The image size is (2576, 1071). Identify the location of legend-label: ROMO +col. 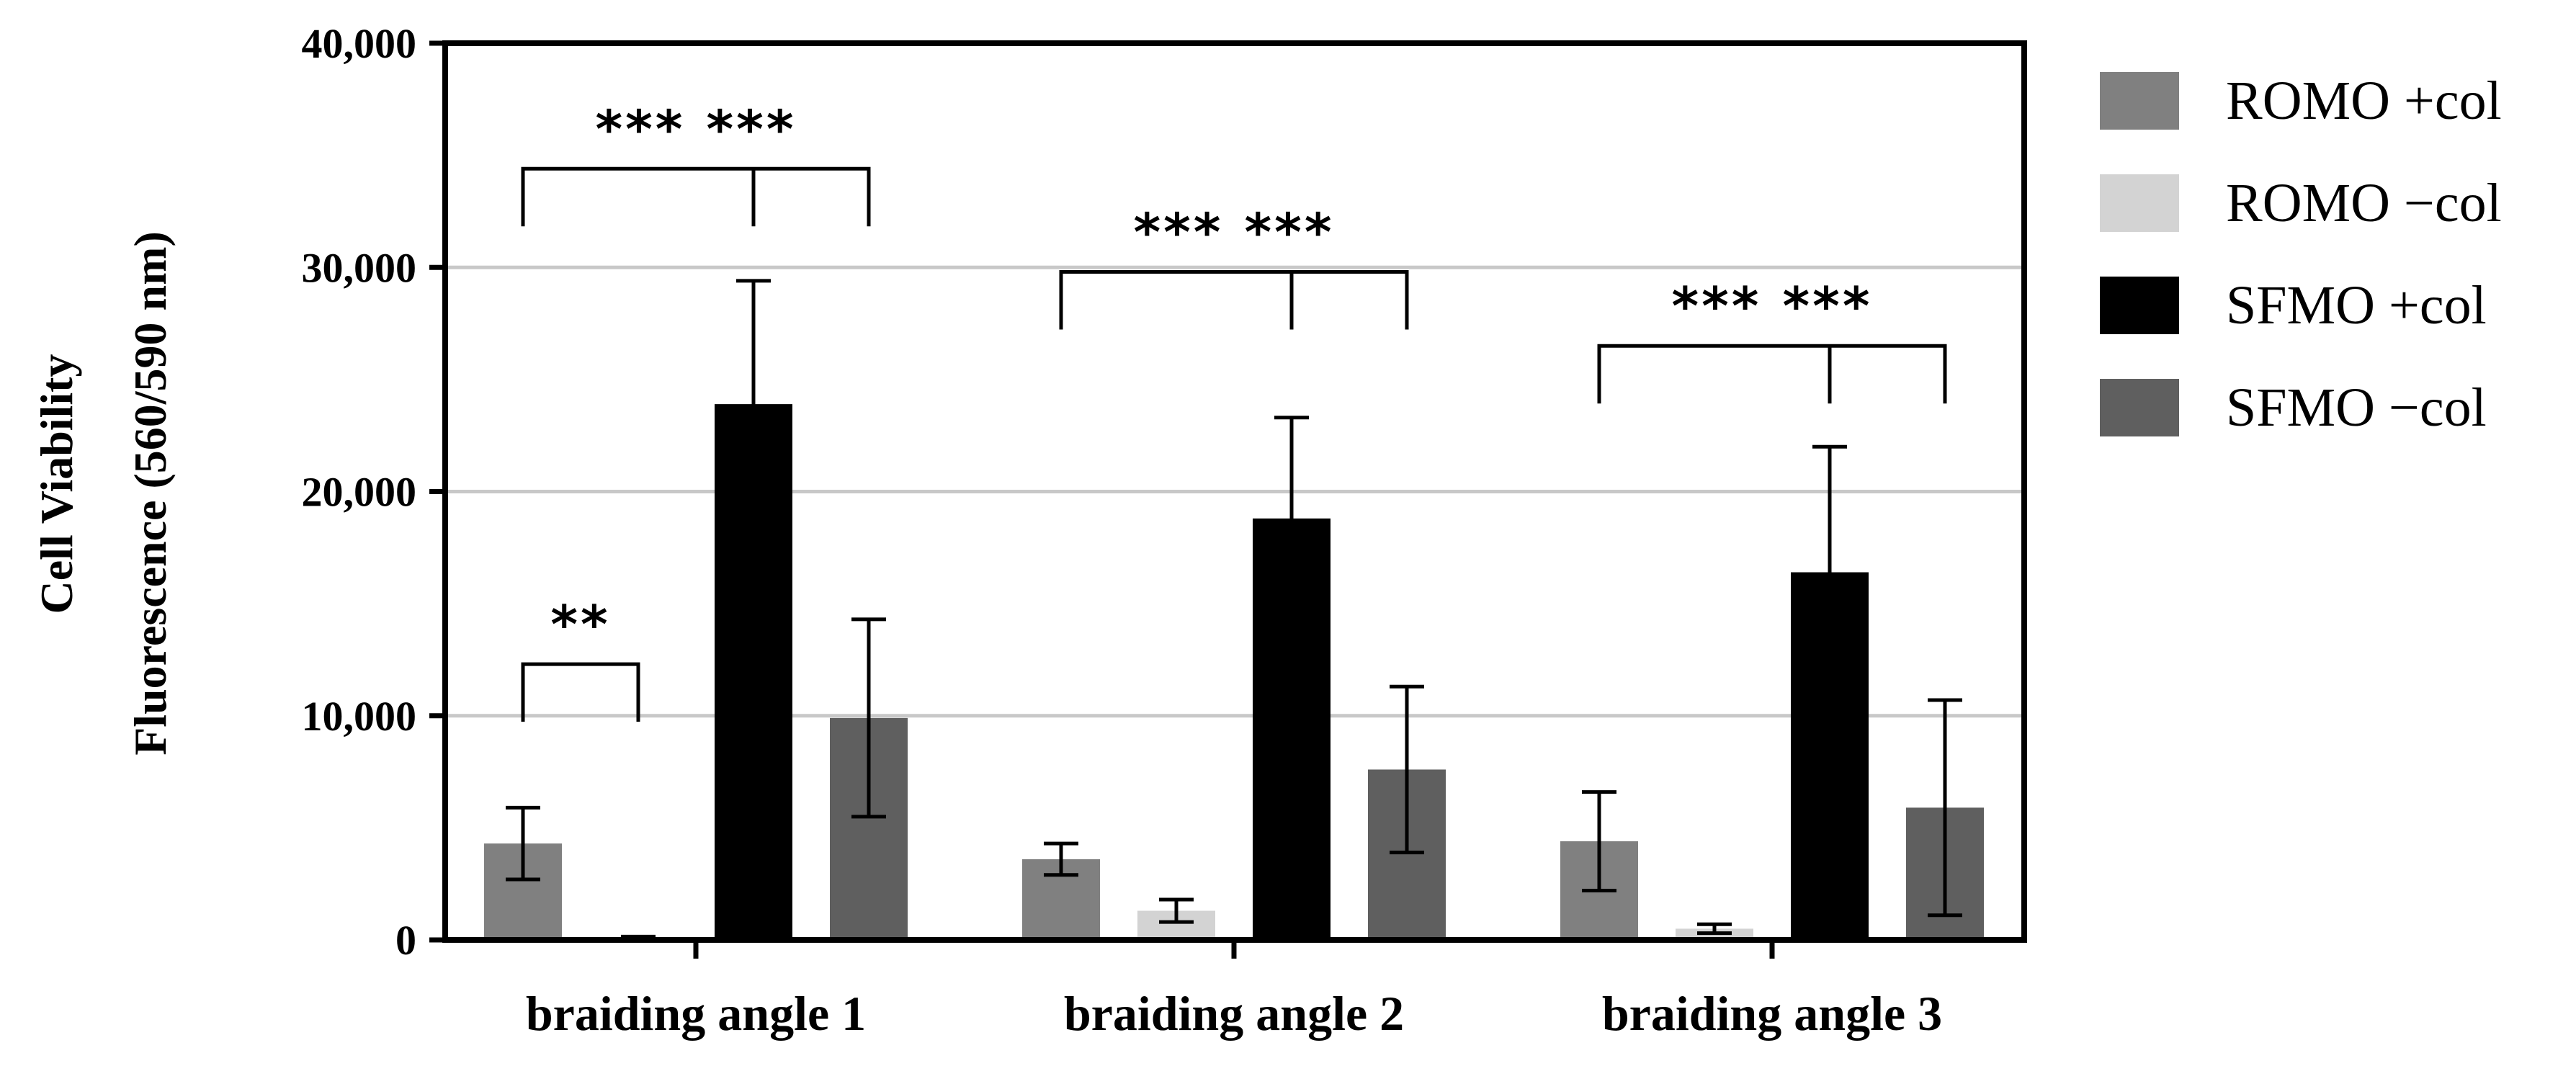
(2364, 101).